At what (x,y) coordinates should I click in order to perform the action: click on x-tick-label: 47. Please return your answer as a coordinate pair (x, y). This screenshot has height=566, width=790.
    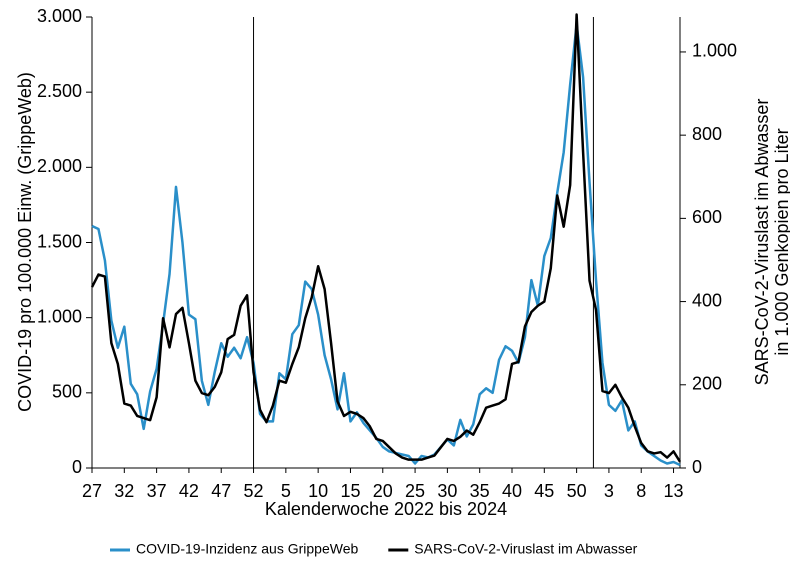
    Looking at the image, I should click on (221, 491).